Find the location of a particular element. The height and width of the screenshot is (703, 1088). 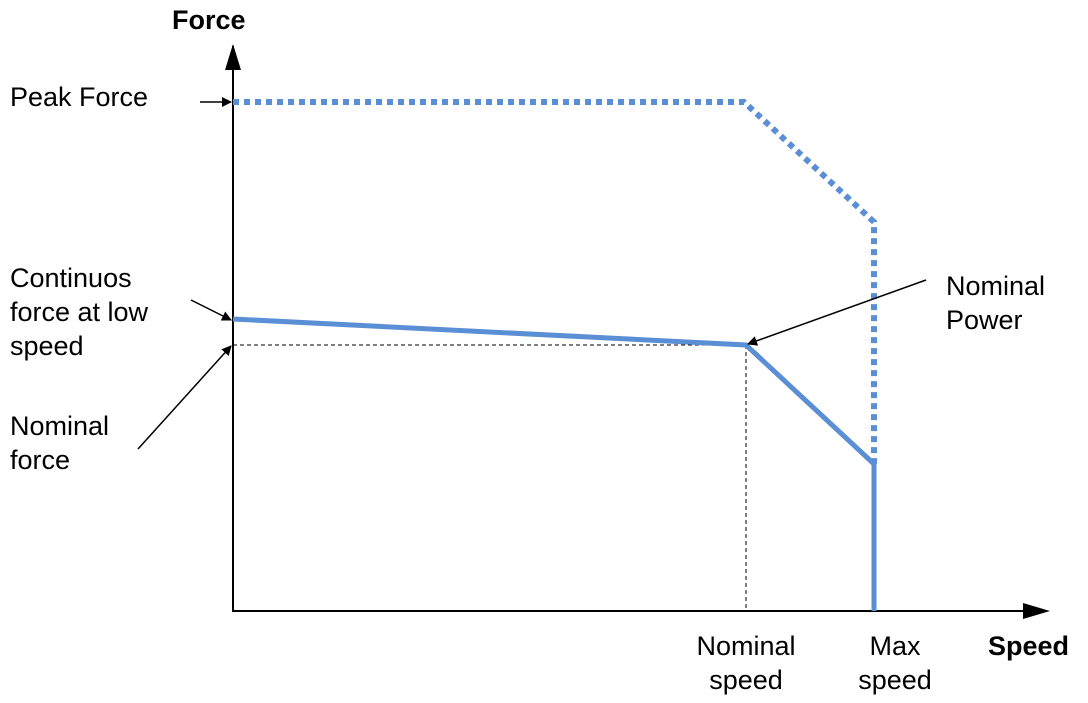

x-axis-arrowhead is located at coordinates (1036, 611).